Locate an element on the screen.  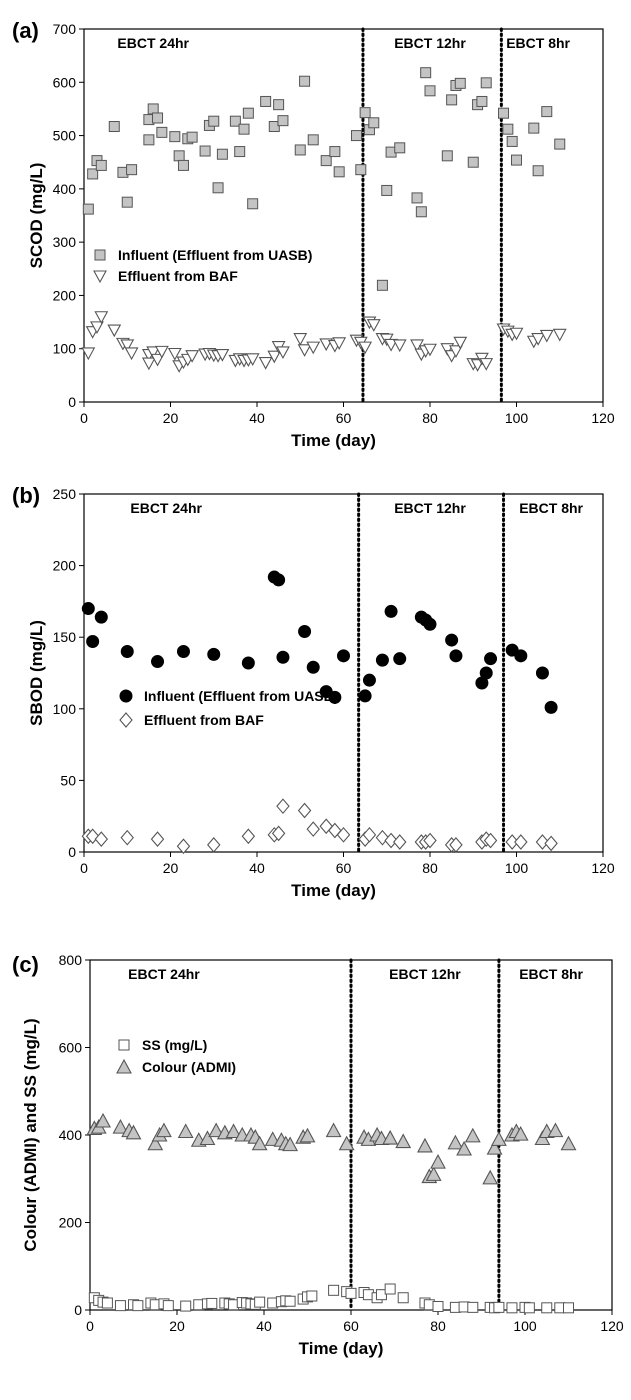
panel-label: (a) is located at coordinates (25, 30).